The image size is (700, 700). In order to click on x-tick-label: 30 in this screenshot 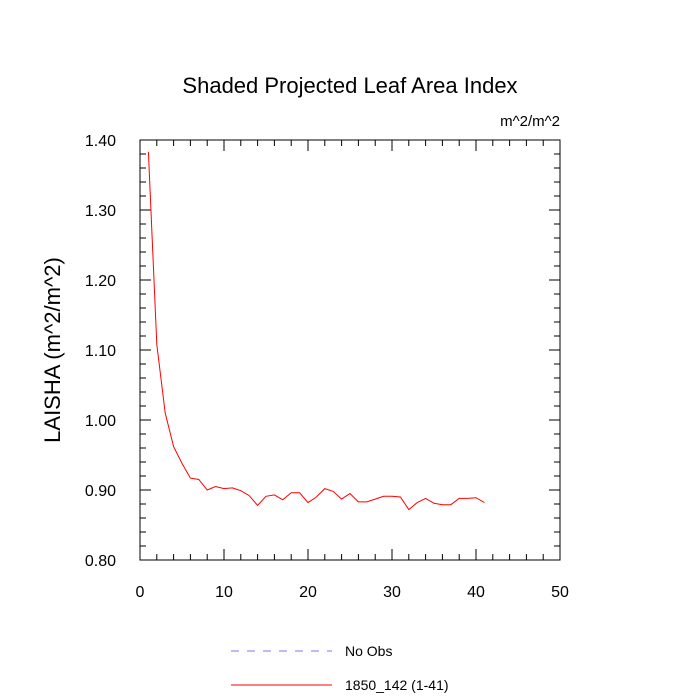, I will do `click(392, 592)`.